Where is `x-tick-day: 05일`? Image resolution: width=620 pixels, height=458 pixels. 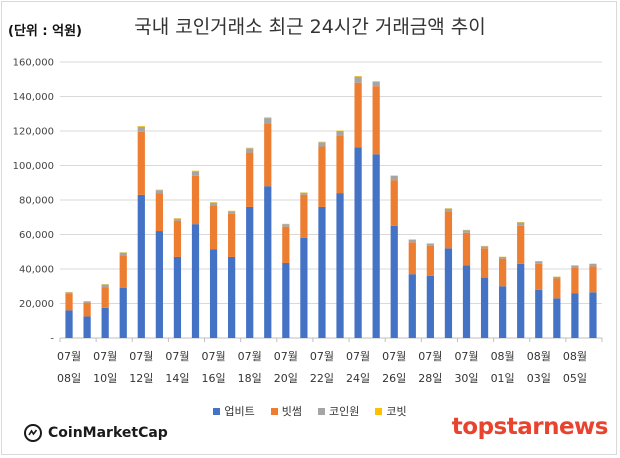
x-tick-day: 05일 is located at coordinates (575, 378).